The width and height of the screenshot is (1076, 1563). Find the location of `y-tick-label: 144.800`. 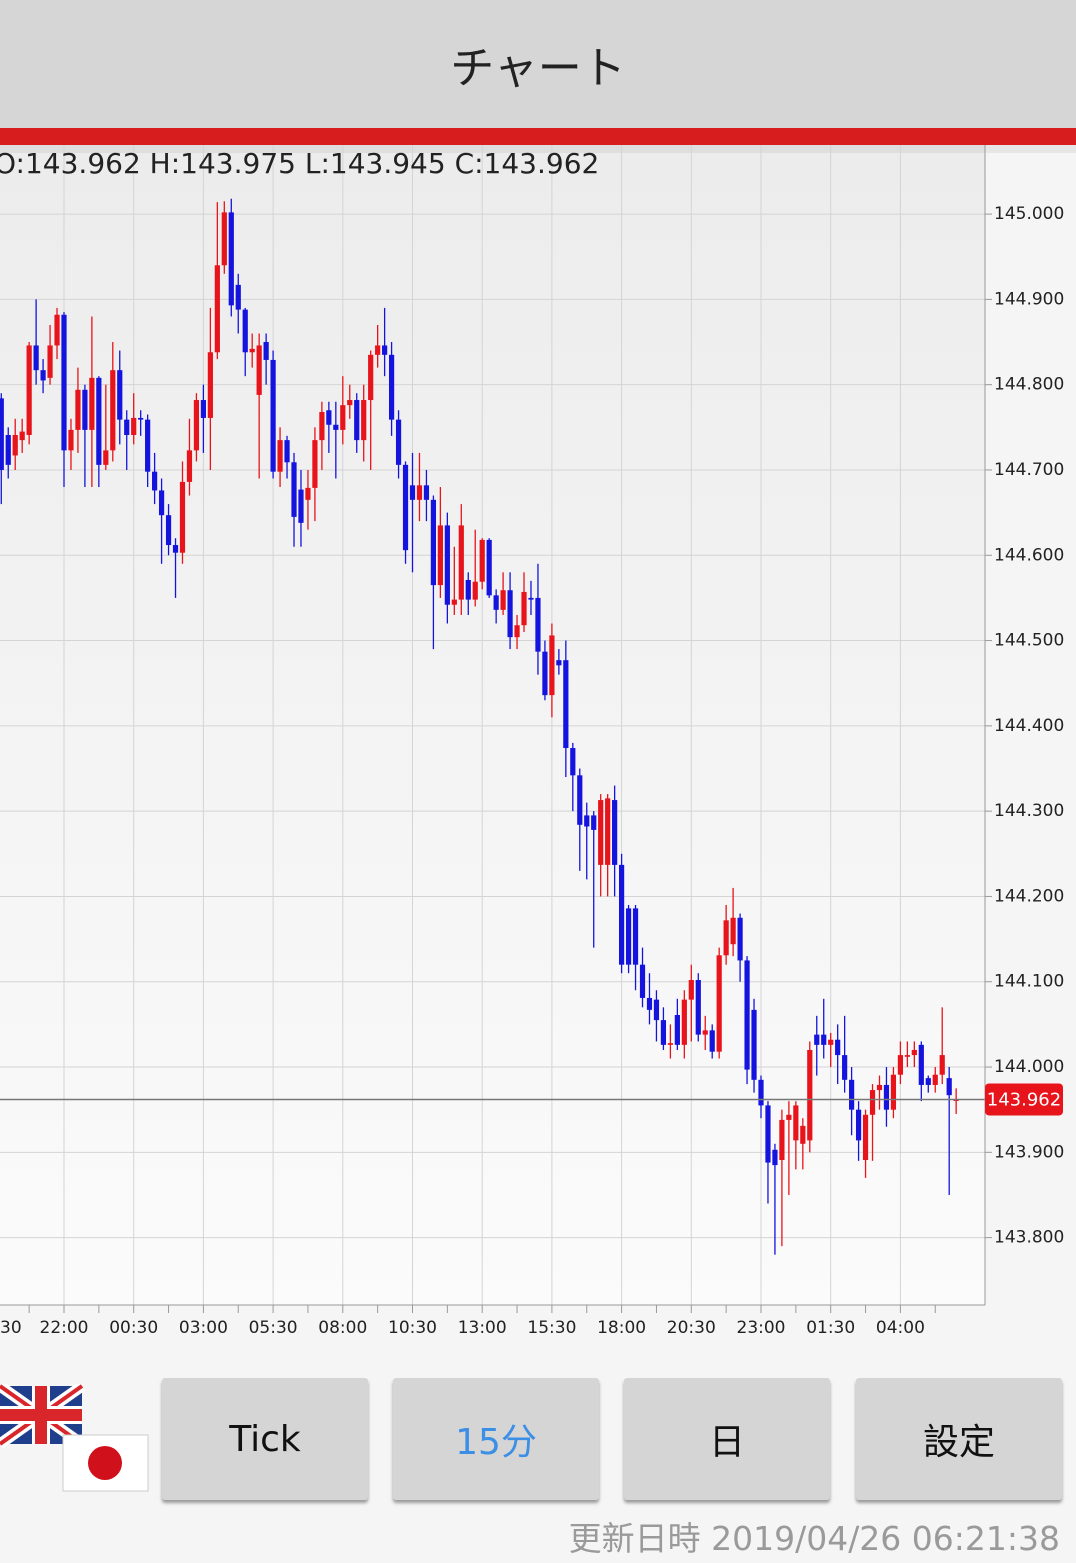

y-tick-label: 144.800 is located at coordinates (1029, 385).